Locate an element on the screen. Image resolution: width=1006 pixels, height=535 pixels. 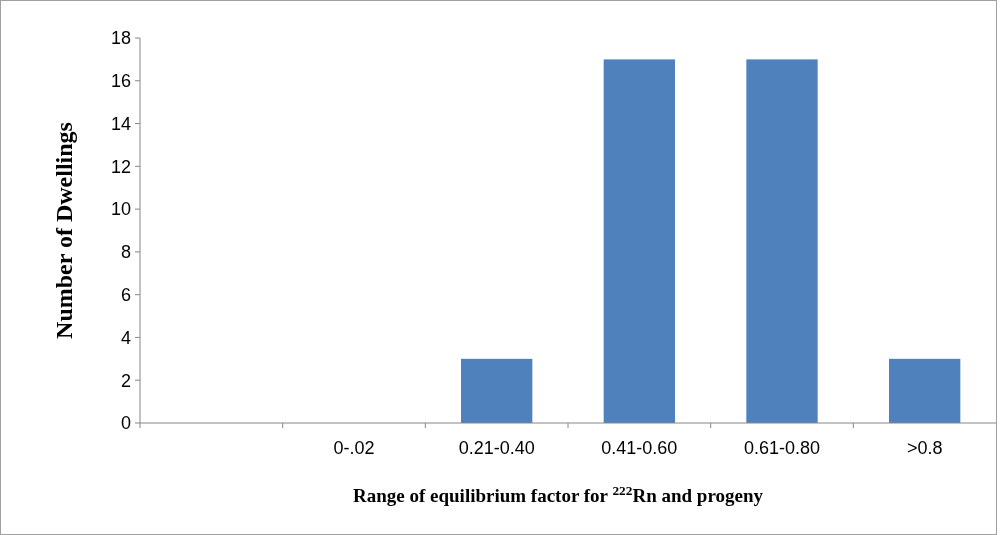
y-tick-label: 18 is located at coordinates (120, 38).